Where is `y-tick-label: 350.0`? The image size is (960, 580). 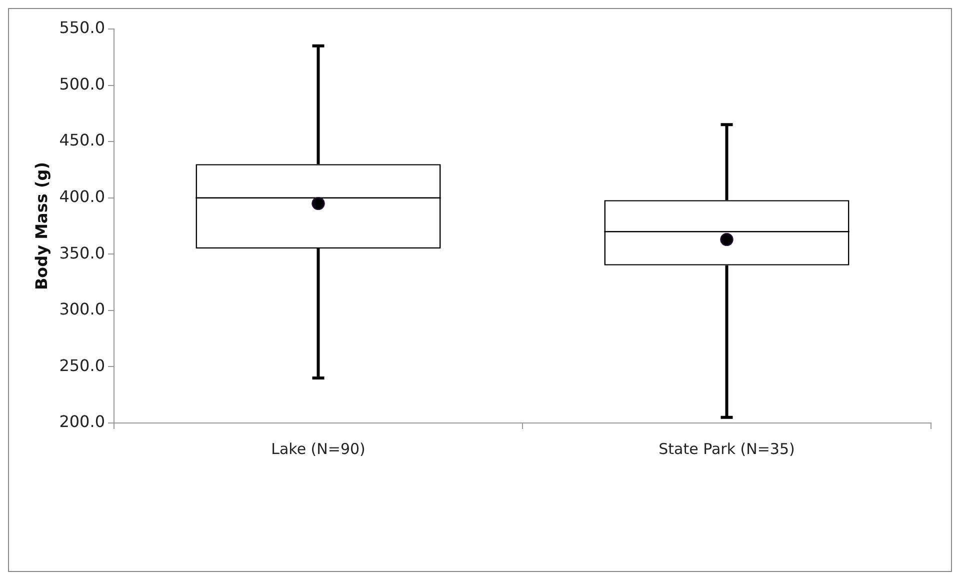
y-tick-label: 350.0 is located at coordinates (82, 252).